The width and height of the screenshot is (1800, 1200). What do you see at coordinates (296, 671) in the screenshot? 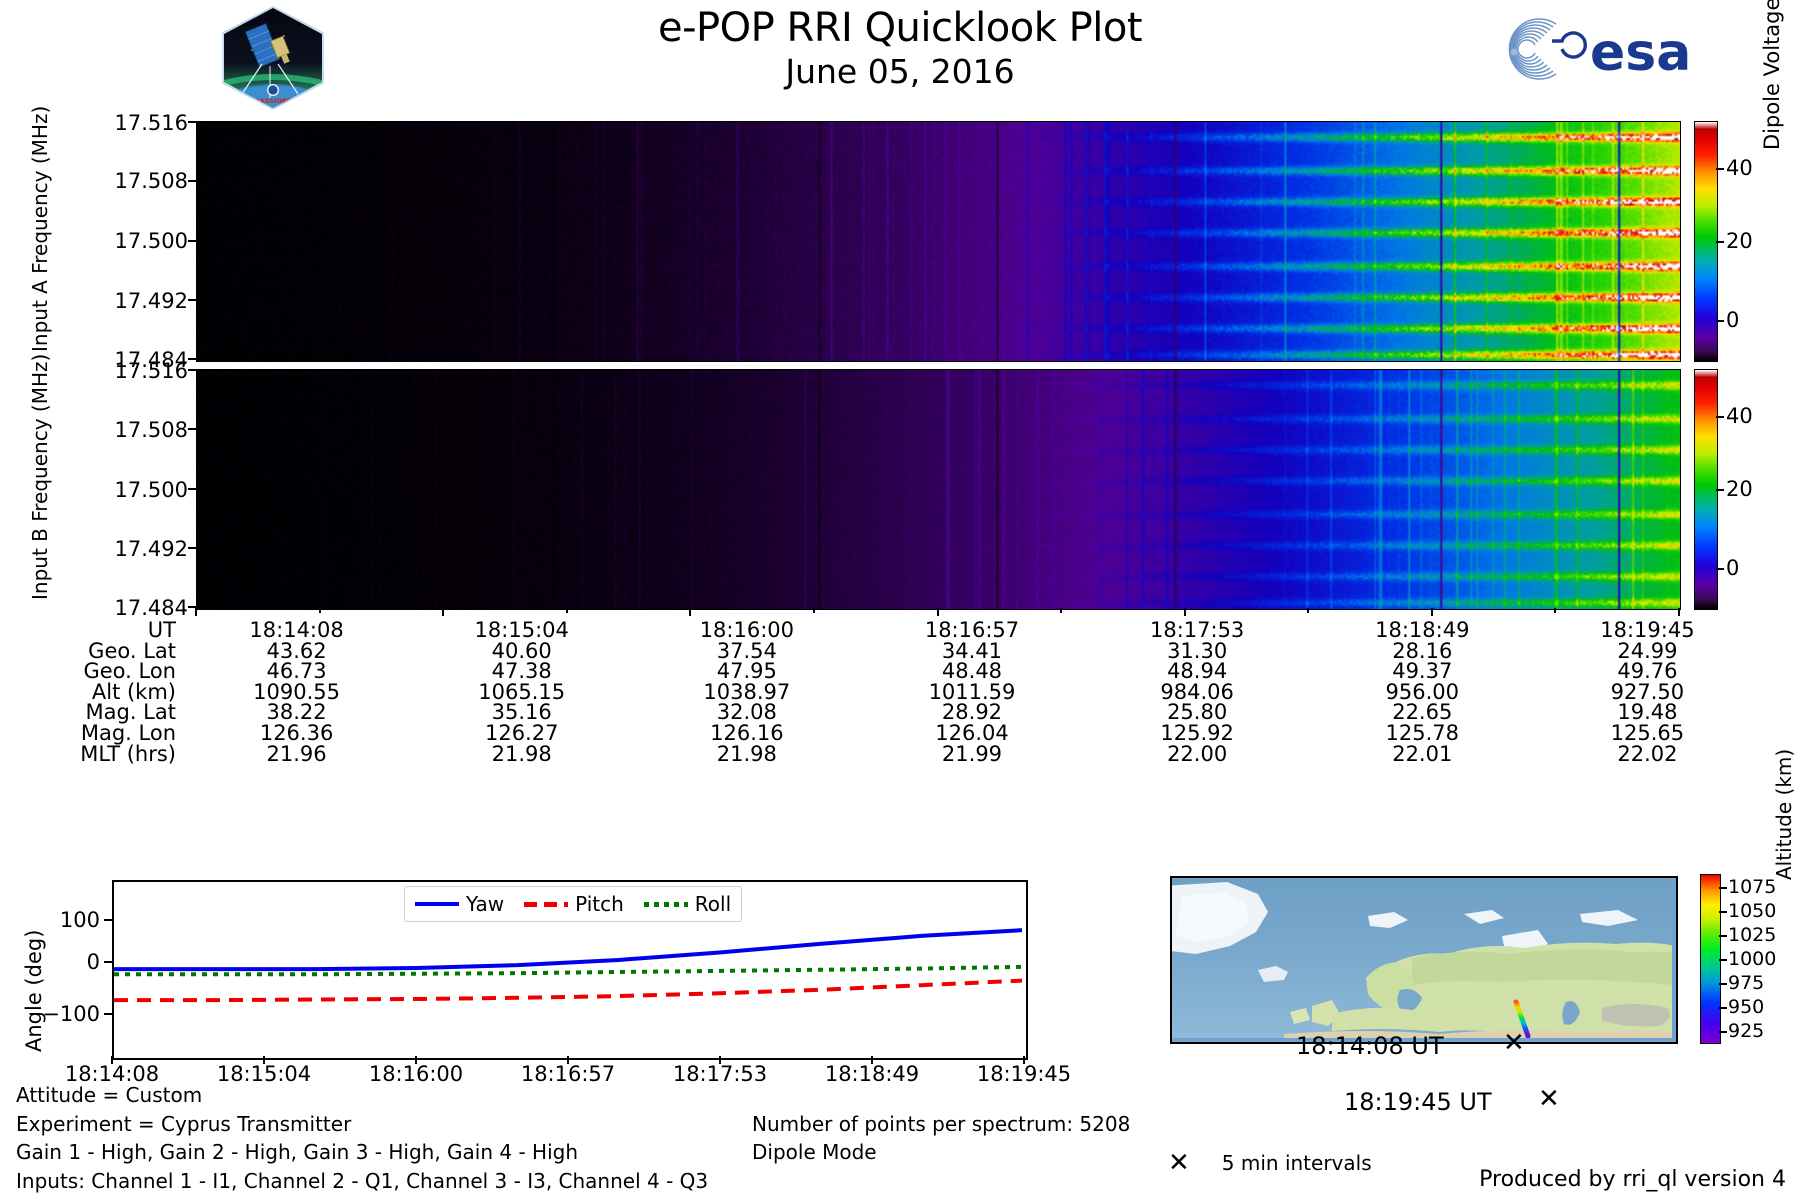
I see `ephemeris-cell: 46.73` at bounding box center [296, 671].